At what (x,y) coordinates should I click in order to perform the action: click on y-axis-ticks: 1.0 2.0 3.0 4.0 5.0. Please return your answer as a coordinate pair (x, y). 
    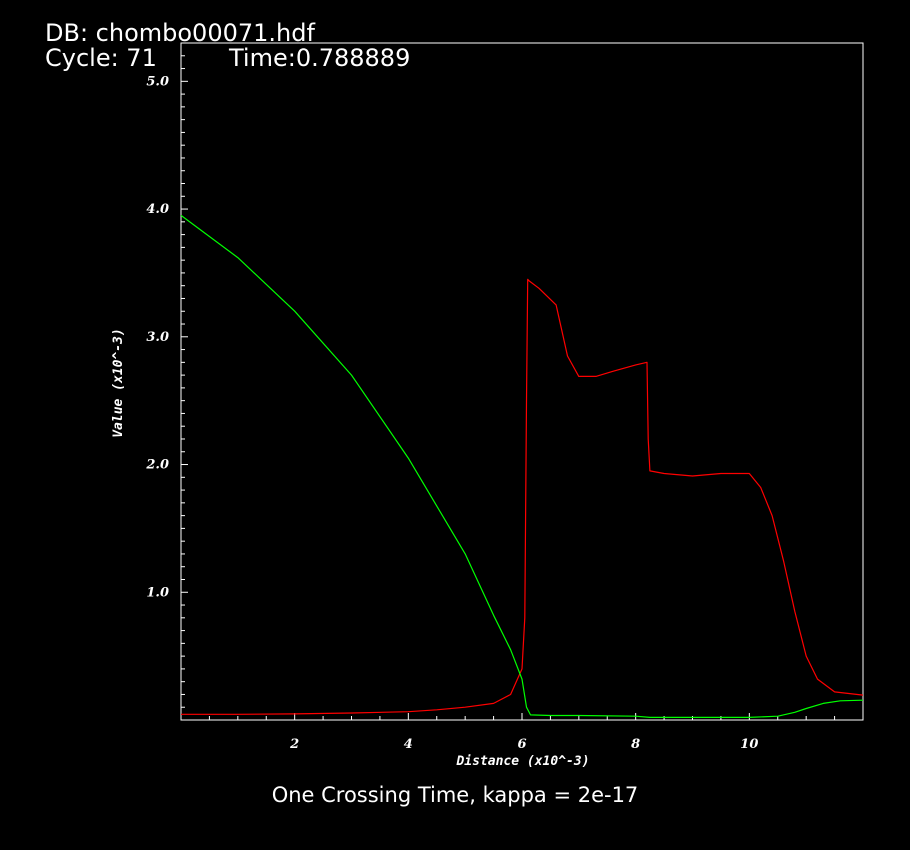
    Looking at the image, I should click on (166, 381).